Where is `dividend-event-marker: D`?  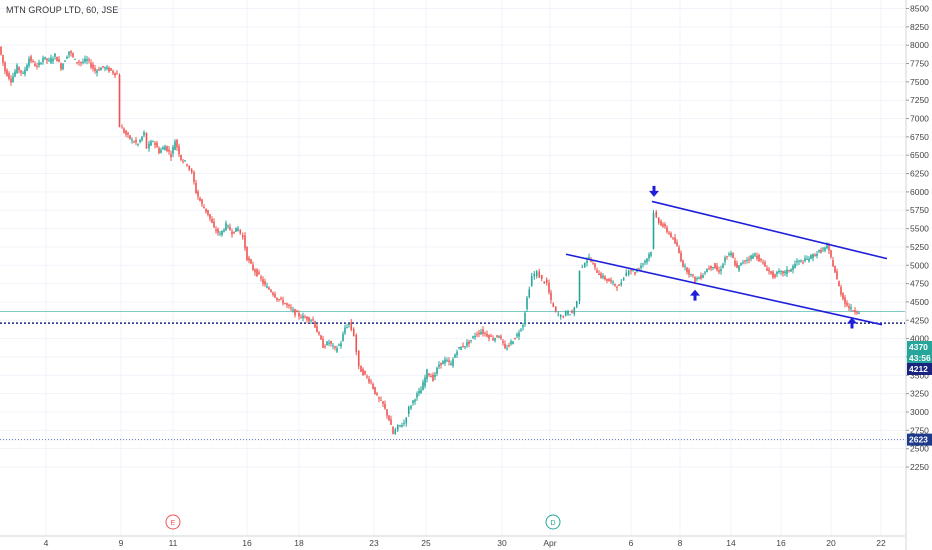
dividend-event-marker: D is located at coordinates (553, 522).